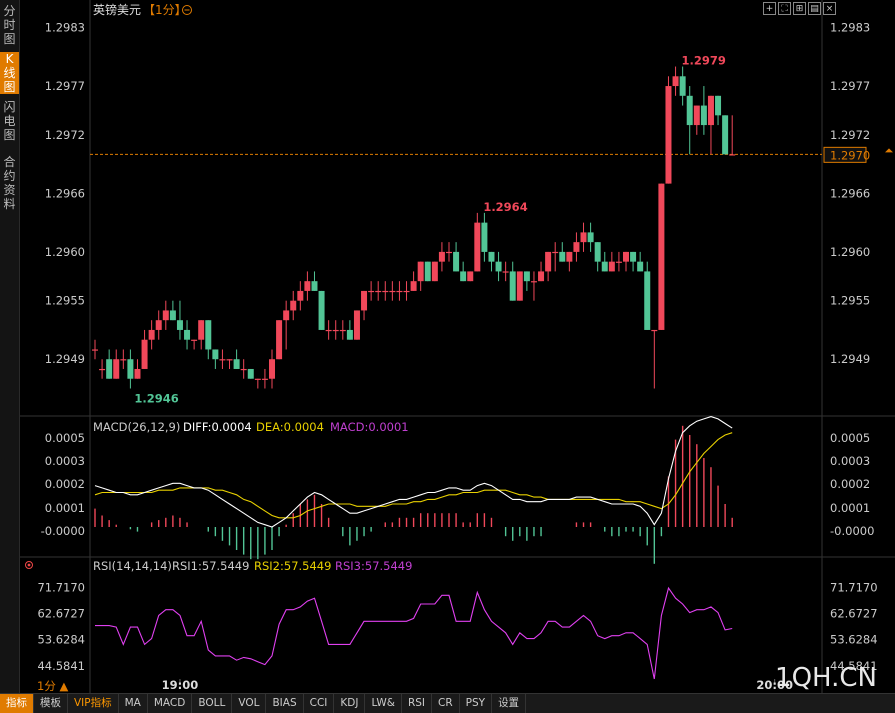  What do you see at coordinates (65, 86) in the screenshot?
I see `price-label-left-1: 1.2977` at bounding box center [65, 86].